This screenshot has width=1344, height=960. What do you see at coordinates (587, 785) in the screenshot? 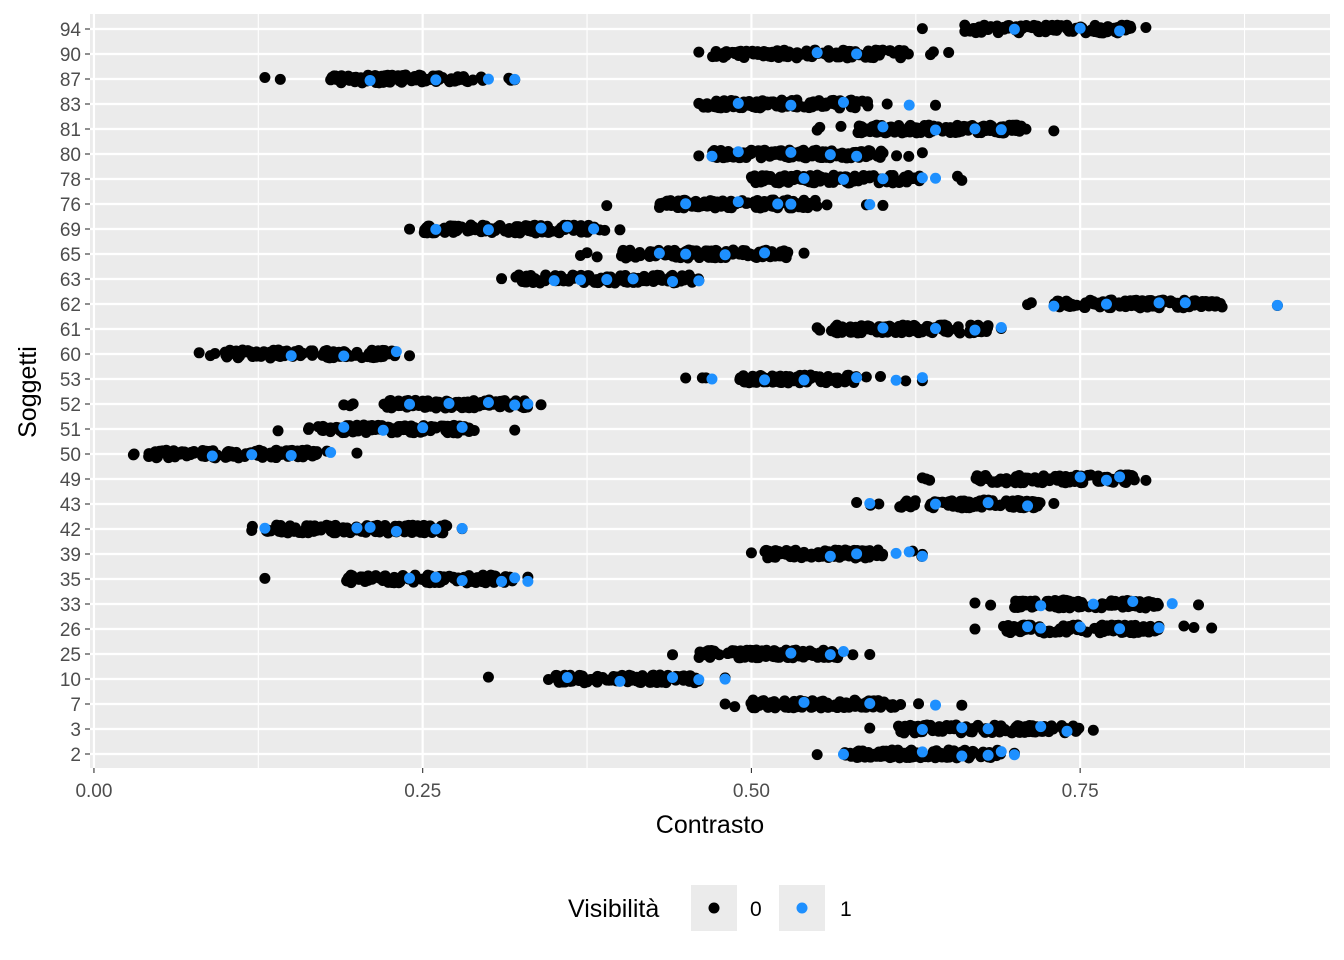
I see `x-axis: 0.00 0.25 0.50 0.75` at bounding box center [587, 785].